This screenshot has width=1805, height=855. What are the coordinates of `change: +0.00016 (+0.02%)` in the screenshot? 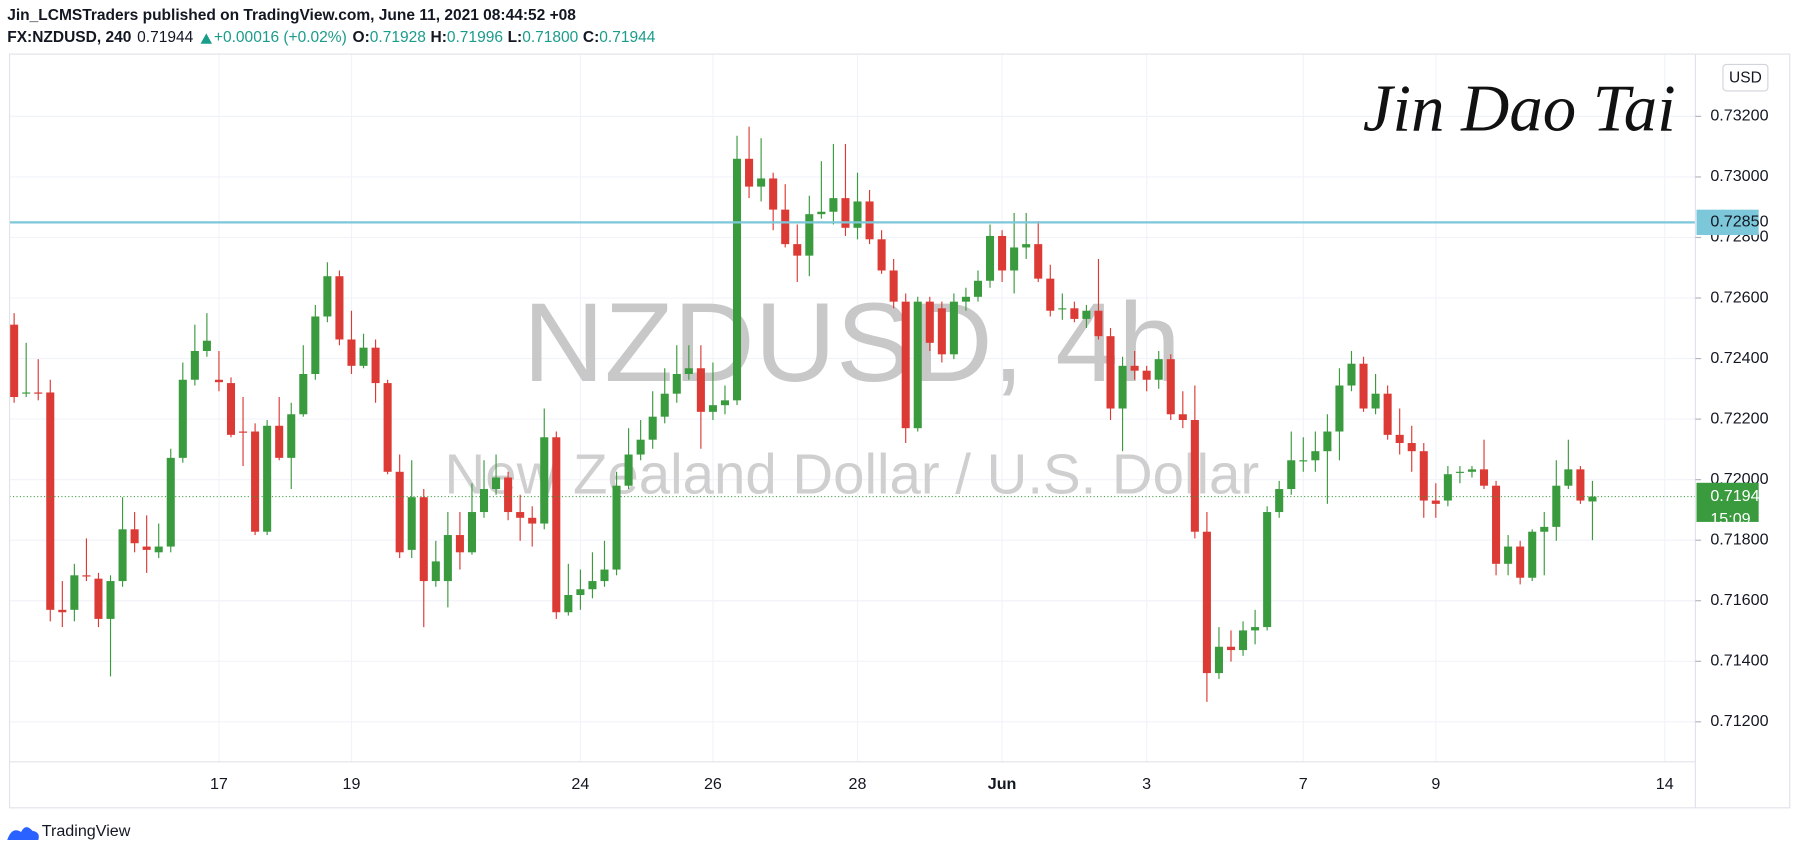 It's located at (280, 37).